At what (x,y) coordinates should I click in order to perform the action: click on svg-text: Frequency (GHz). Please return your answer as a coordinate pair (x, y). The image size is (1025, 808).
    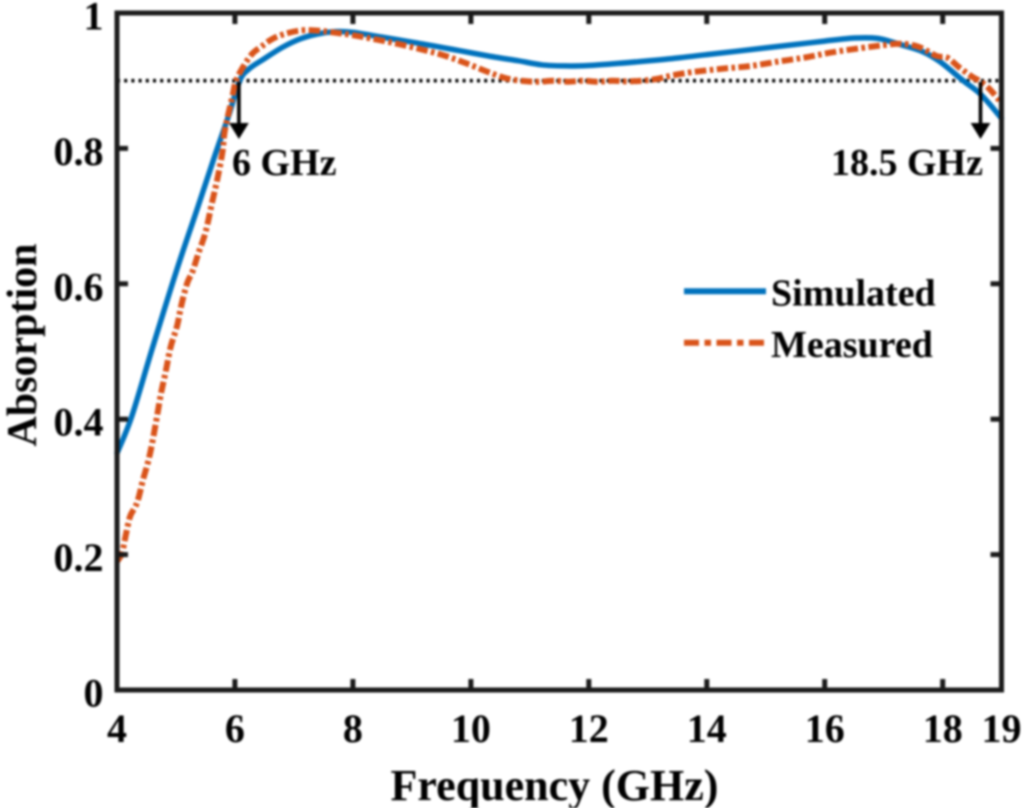
    Looking at the image, I should click on (555, 784).